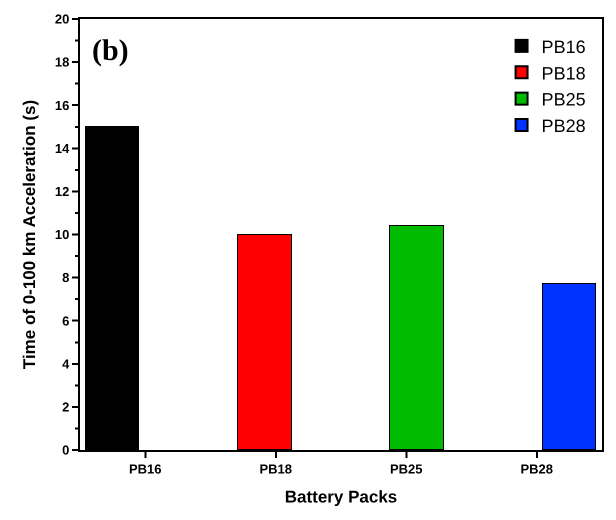  I want to click on y-tick-label: 8, so click(66, 278).